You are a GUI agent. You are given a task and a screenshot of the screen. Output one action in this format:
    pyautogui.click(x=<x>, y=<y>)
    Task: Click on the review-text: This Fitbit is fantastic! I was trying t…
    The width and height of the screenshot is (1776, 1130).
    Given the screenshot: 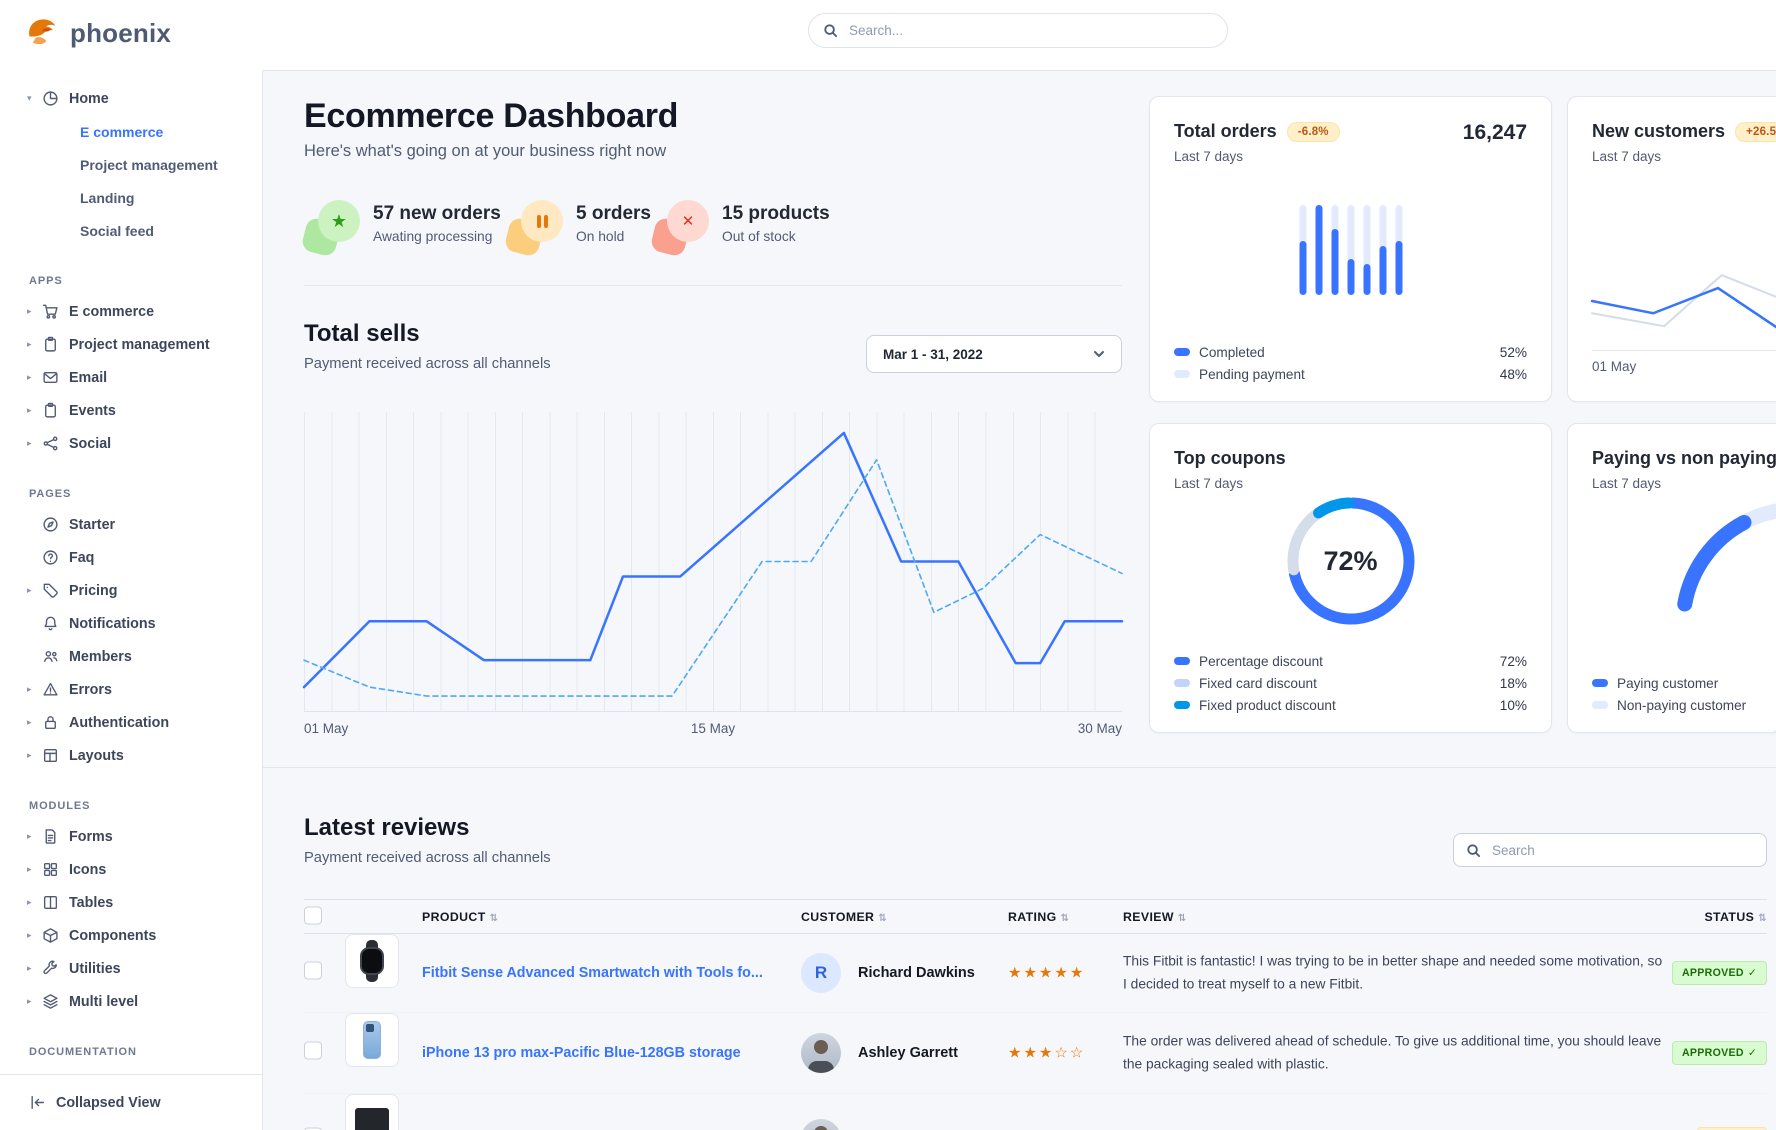 What is the action you would take?
    pyautogui.click(x=1393, y=972)
    